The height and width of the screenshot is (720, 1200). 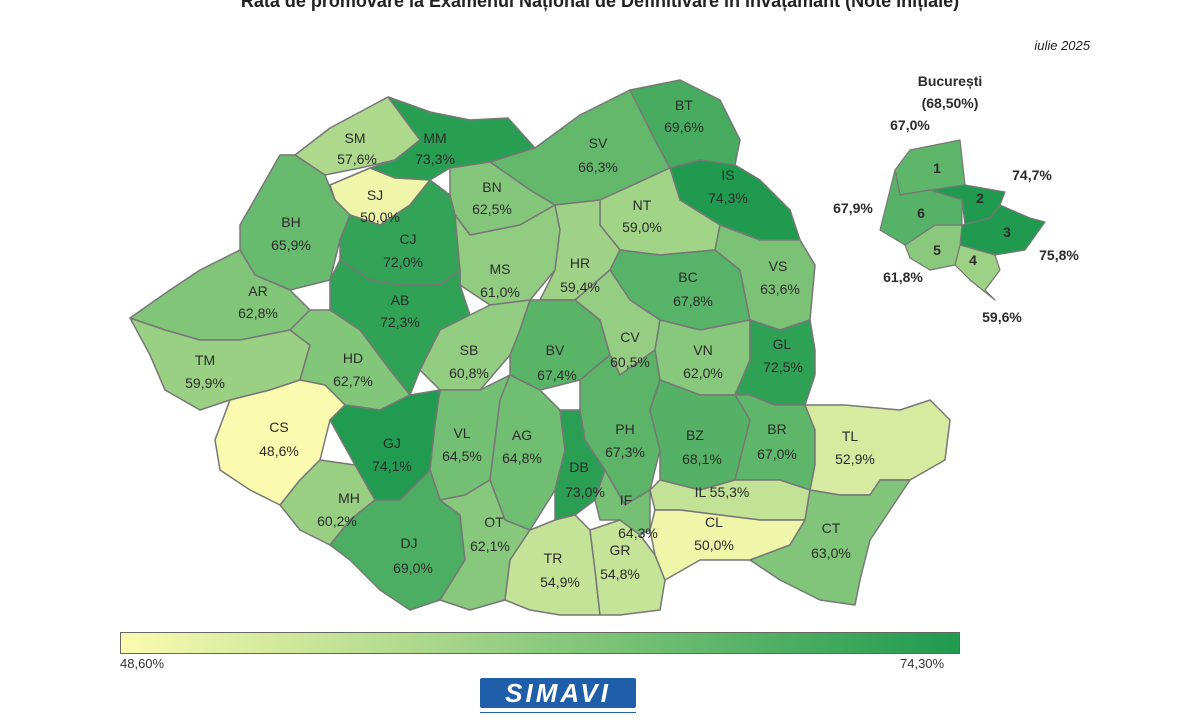 What do you see at coordinates (279, 451) in the screenshot?
I see `county-value-cs: 48,6%` at bounding box center [279, 451].